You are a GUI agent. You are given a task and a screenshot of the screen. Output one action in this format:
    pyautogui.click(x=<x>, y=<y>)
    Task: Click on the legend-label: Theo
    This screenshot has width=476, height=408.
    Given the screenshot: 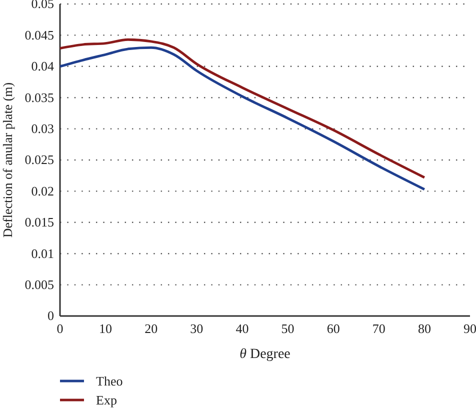 What is the action you would take?
    pyautogui.click(x=109, y=381)
    